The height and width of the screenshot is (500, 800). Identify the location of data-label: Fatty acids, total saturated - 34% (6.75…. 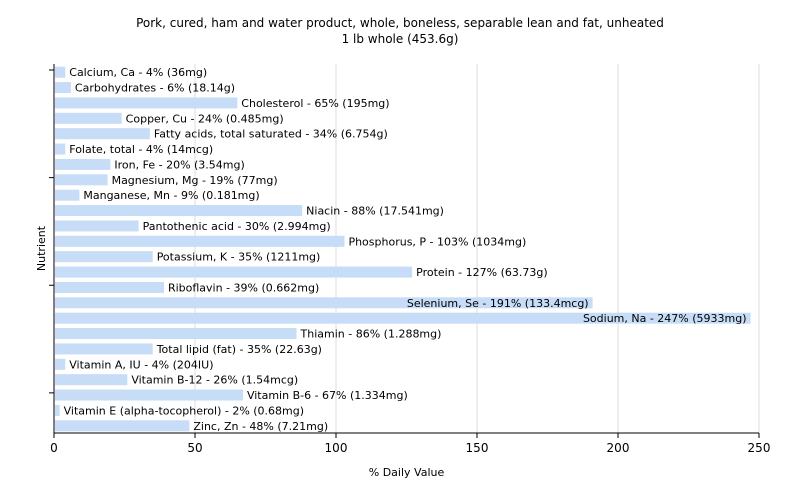
(271, 134).